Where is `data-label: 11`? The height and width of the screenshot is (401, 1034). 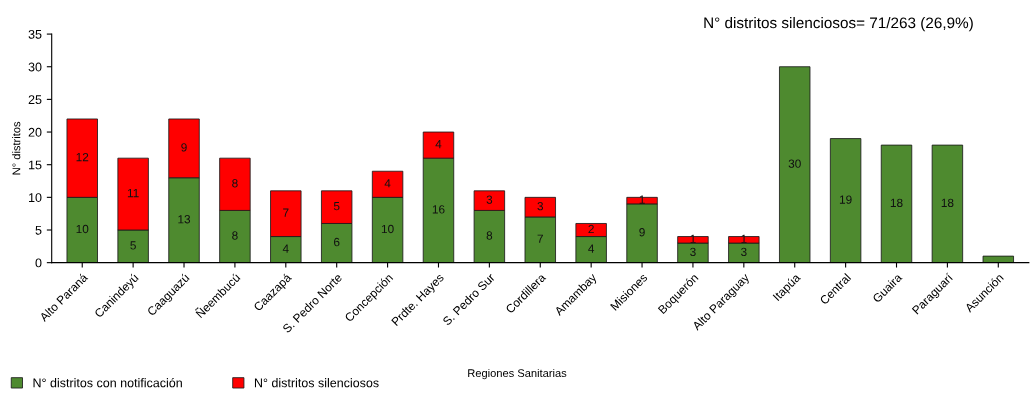 data-label: 11 is located at coordinates (133, 193).